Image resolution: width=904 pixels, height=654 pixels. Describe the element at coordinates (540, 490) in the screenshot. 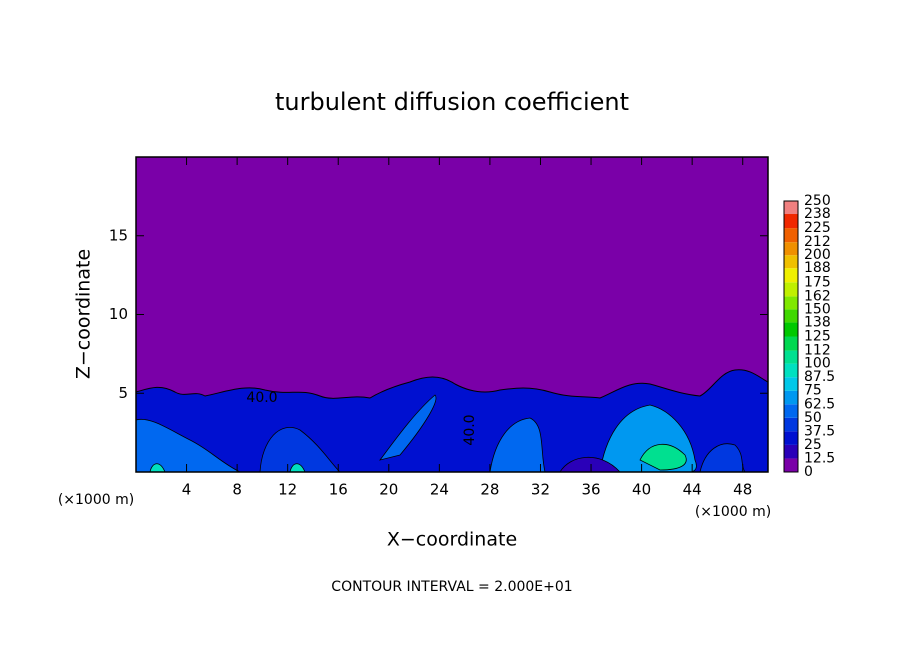

I see `x-tick-label: 32` at that location.